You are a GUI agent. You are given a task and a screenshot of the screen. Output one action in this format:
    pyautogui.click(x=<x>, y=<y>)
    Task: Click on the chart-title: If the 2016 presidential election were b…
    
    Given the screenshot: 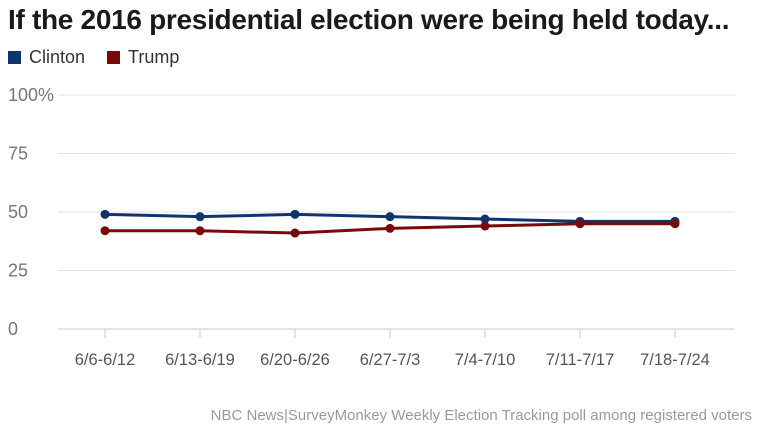 What is the action you would take?
    pyautogui.click(x=369, y=19)
    